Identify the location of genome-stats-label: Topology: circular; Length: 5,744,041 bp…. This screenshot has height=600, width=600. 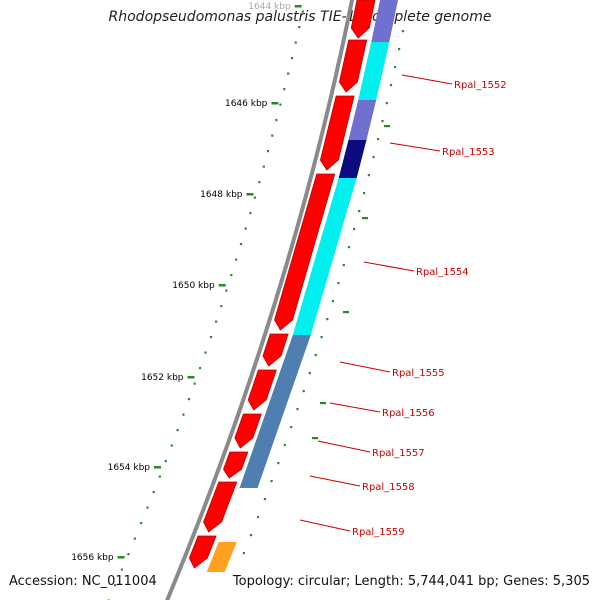
(411, 581).